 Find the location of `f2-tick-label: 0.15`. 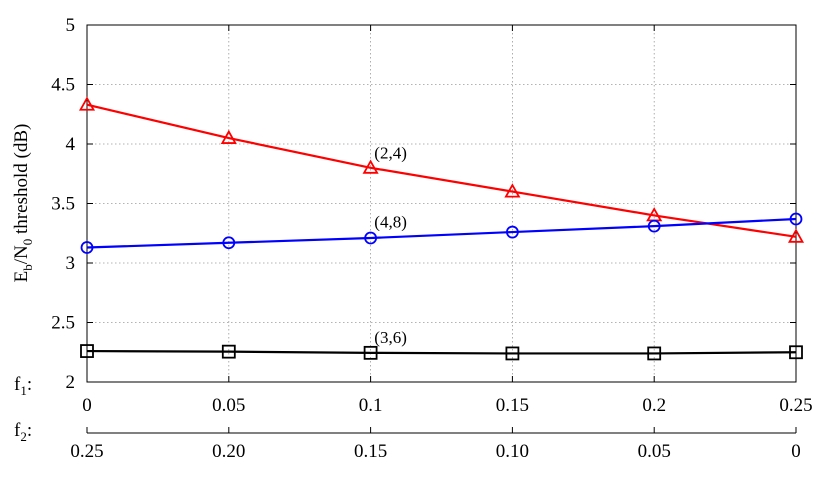

f2-tick-label: 0.15 is located at coordinates (370, 451).